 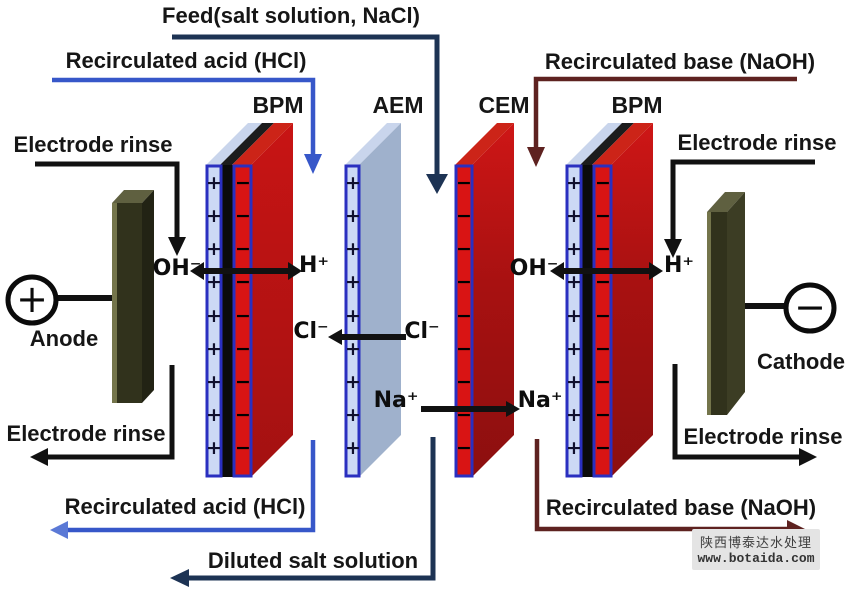 What do you see at coordinates (709, 313) in the screenshot?
I see `cathode-plate-highlight` at bounding box center [709, 313].